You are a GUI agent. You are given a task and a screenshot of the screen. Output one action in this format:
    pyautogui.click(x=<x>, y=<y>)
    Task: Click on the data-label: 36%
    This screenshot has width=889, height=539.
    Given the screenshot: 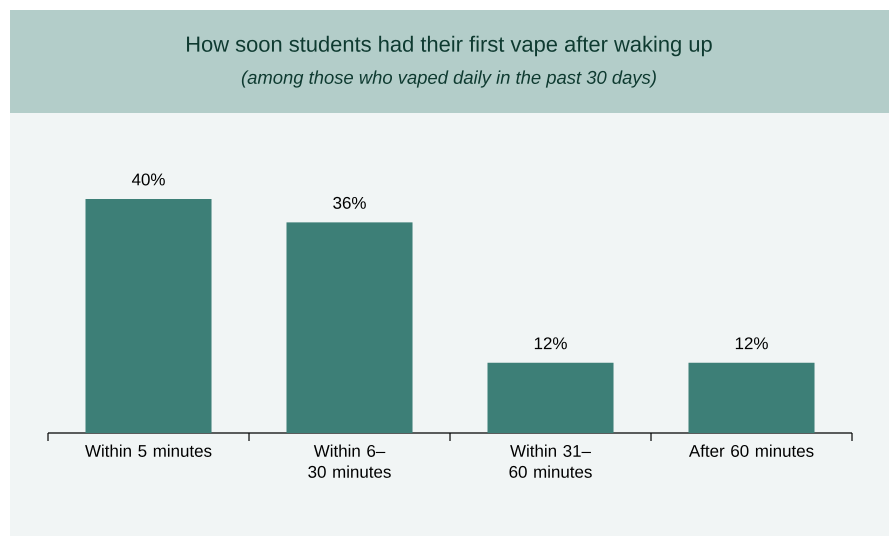 What is the action you would take?
    pyautogui.click(x=349, y=202)
    